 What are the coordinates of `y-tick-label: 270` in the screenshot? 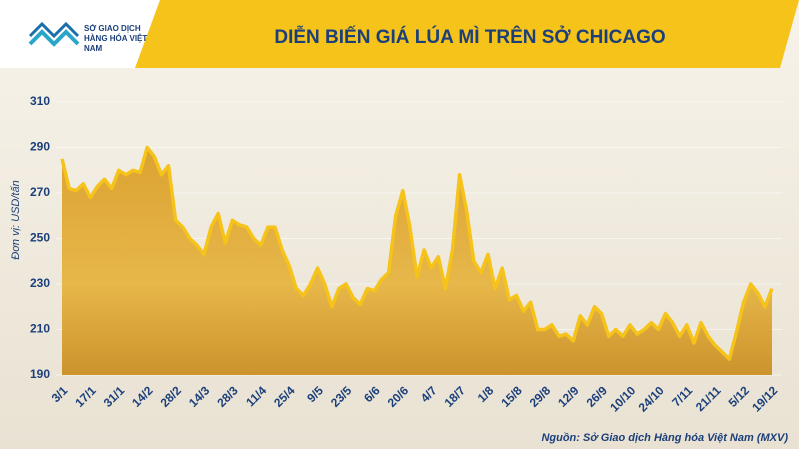 It's located at (40, 192).